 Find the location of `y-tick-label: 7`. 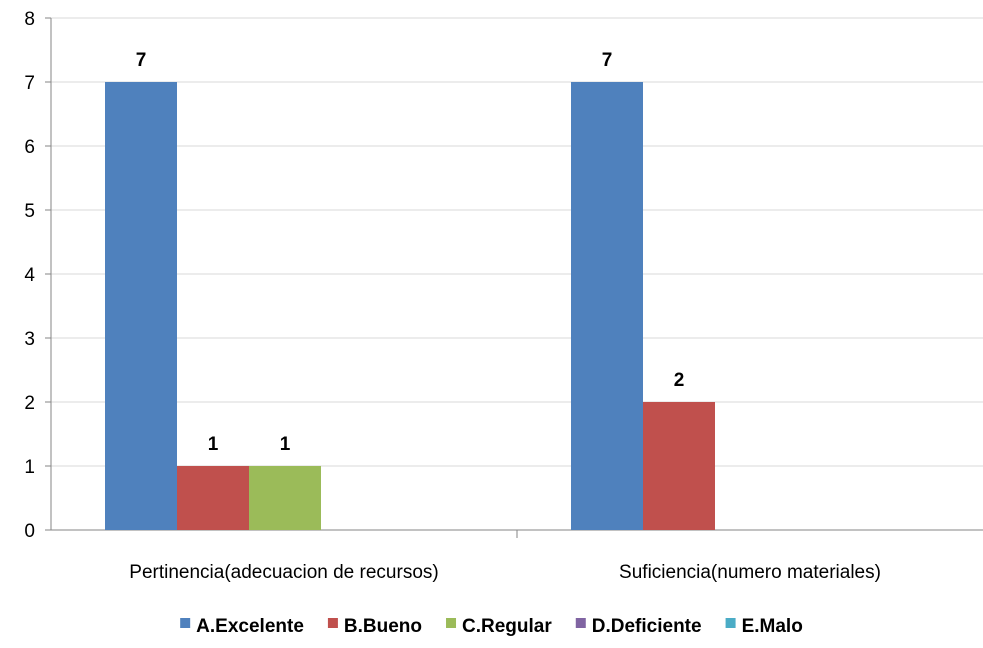

y-tick-label: 7 is located at coordinates (29, 83).